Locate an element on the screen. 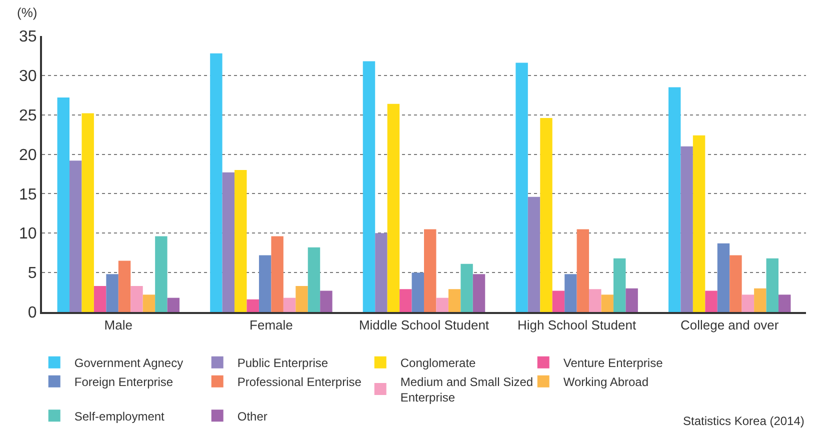 This screenshot has height=443, width=818. legend-label: Foreign Enterprise is located at coordinates (124, 382).